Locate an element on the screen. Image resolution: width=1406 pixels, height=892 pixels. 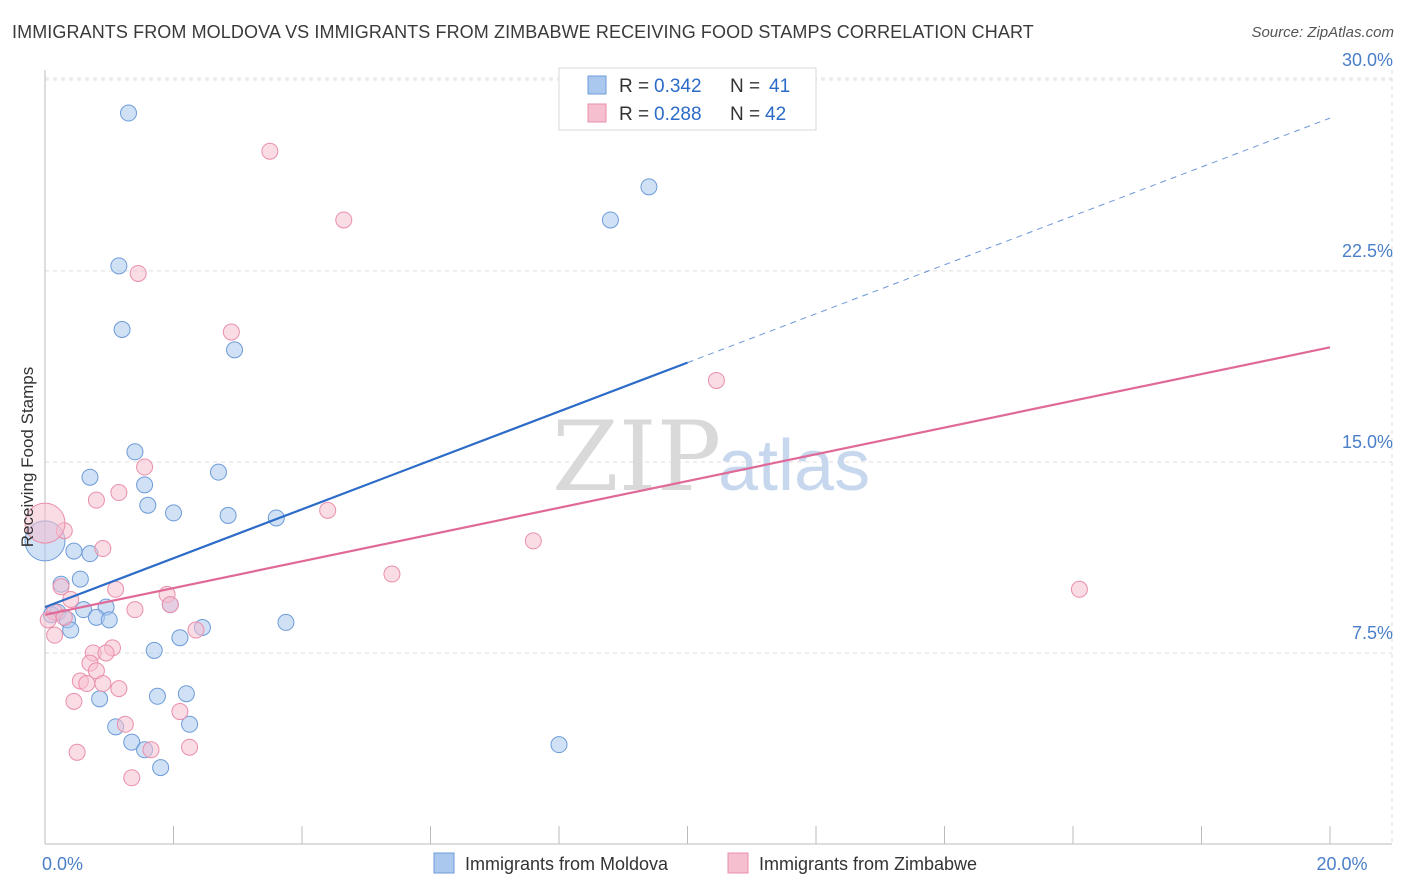
bottom-legend-swatch-moldova is located at coordinates (444, 863).